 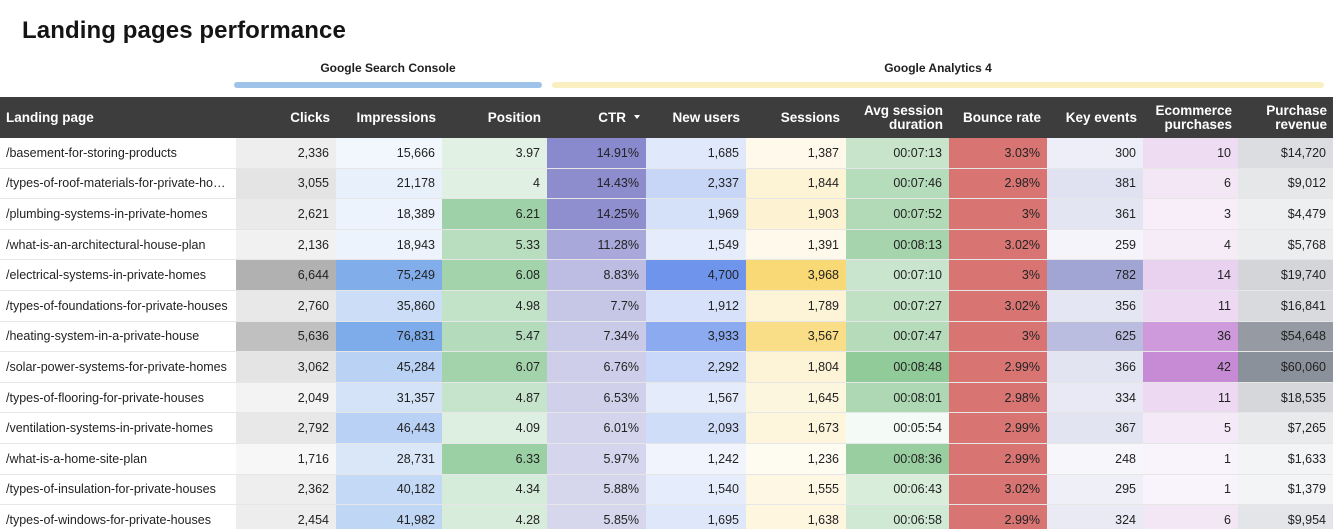 What do you see at coordinates (903, 117) in the screenshot?
I see `column-header-label: Avg session duration` at bounding box center [903, 117].